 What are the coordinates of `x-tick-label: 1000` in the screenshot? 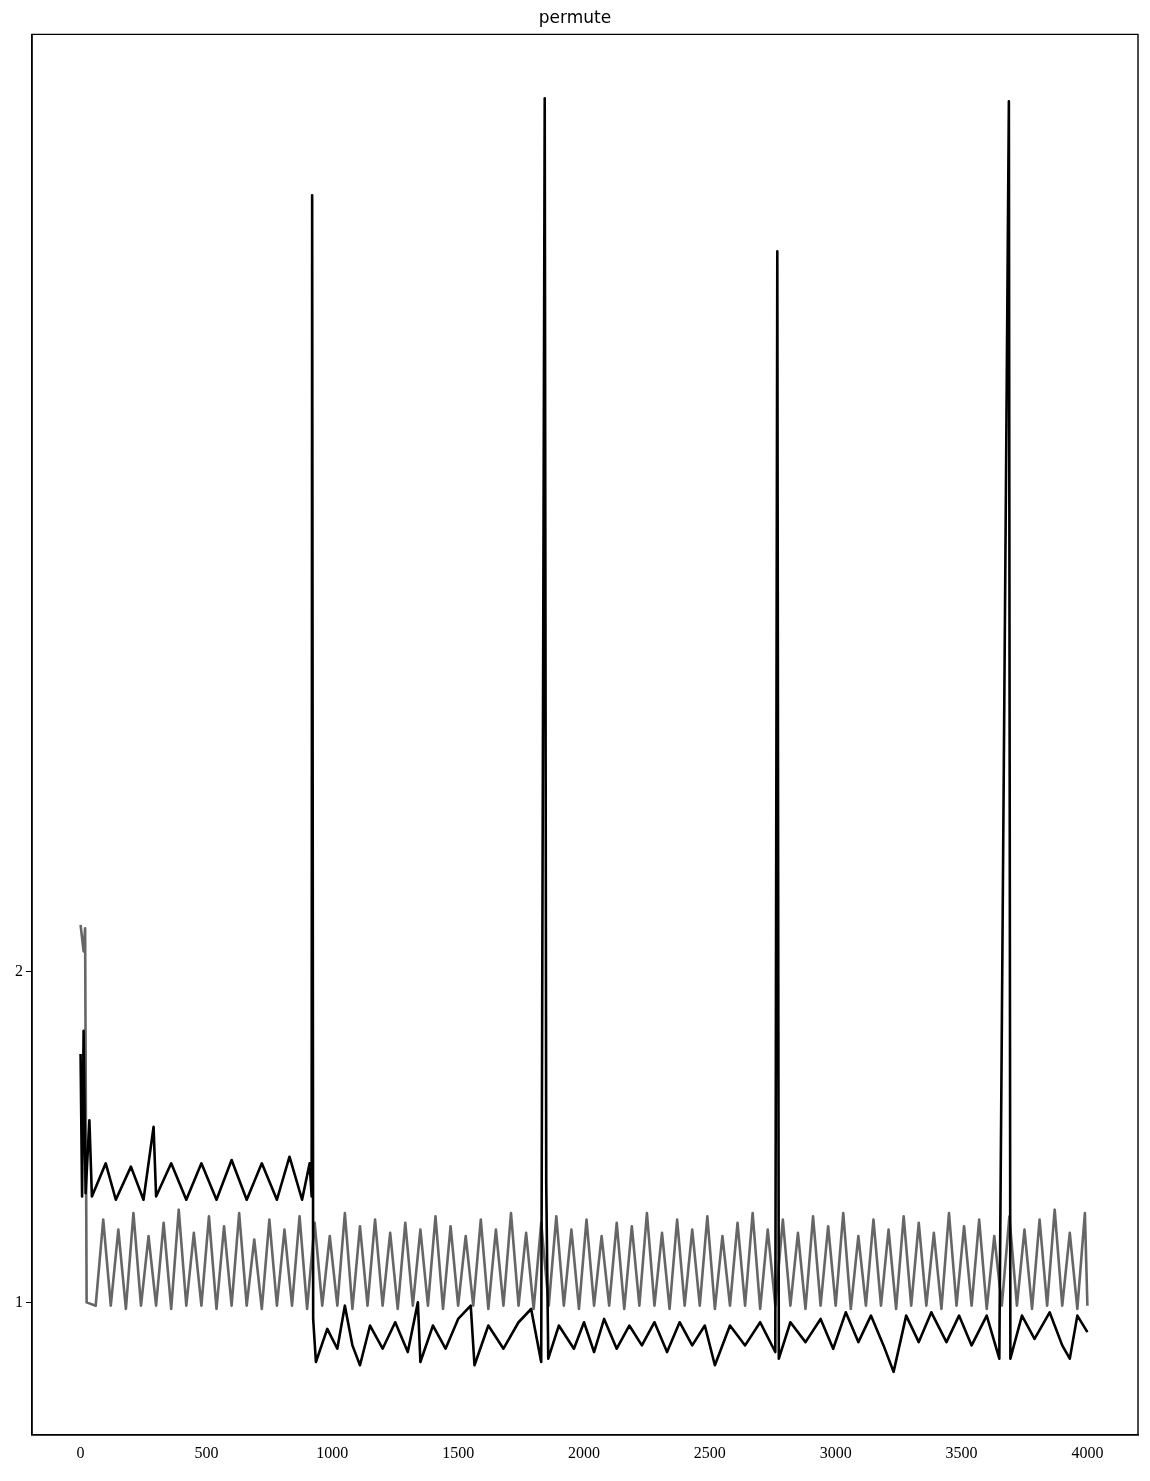 It's located at (332, 1452).